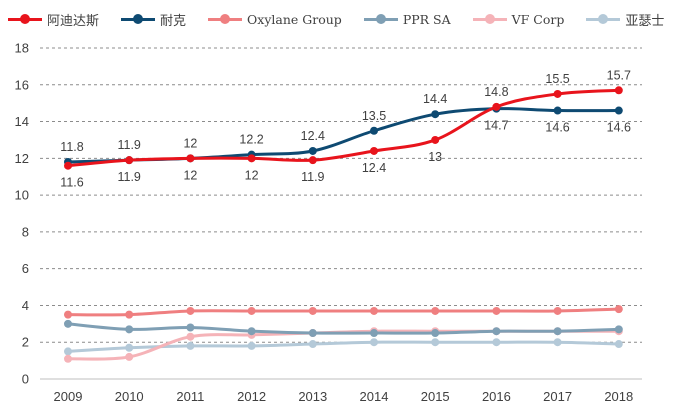  What do you see at coordinates (129, 347) in the screenshot?
I see `data-point-asics-2010` at bounding box center [129, 347].